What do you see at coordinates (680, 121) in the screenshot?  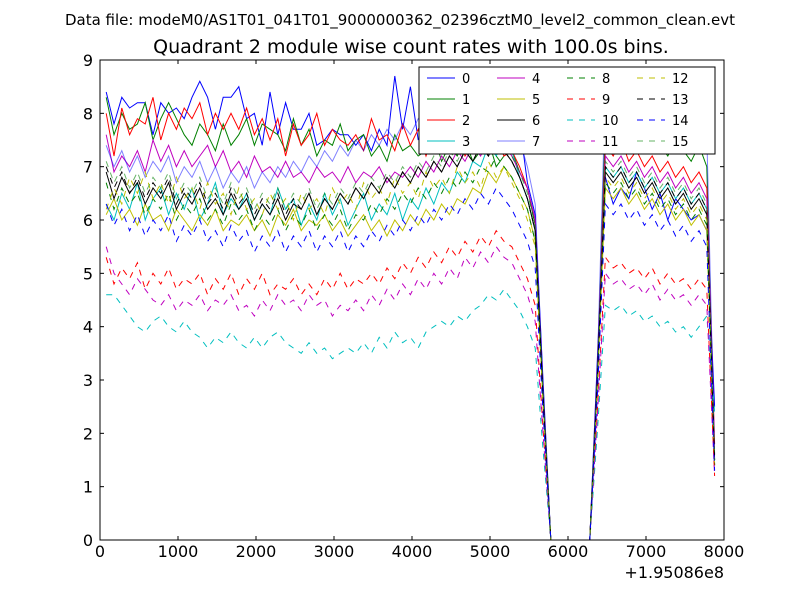 I see `legend-label-14: 14` at bounding box center [680, 121].